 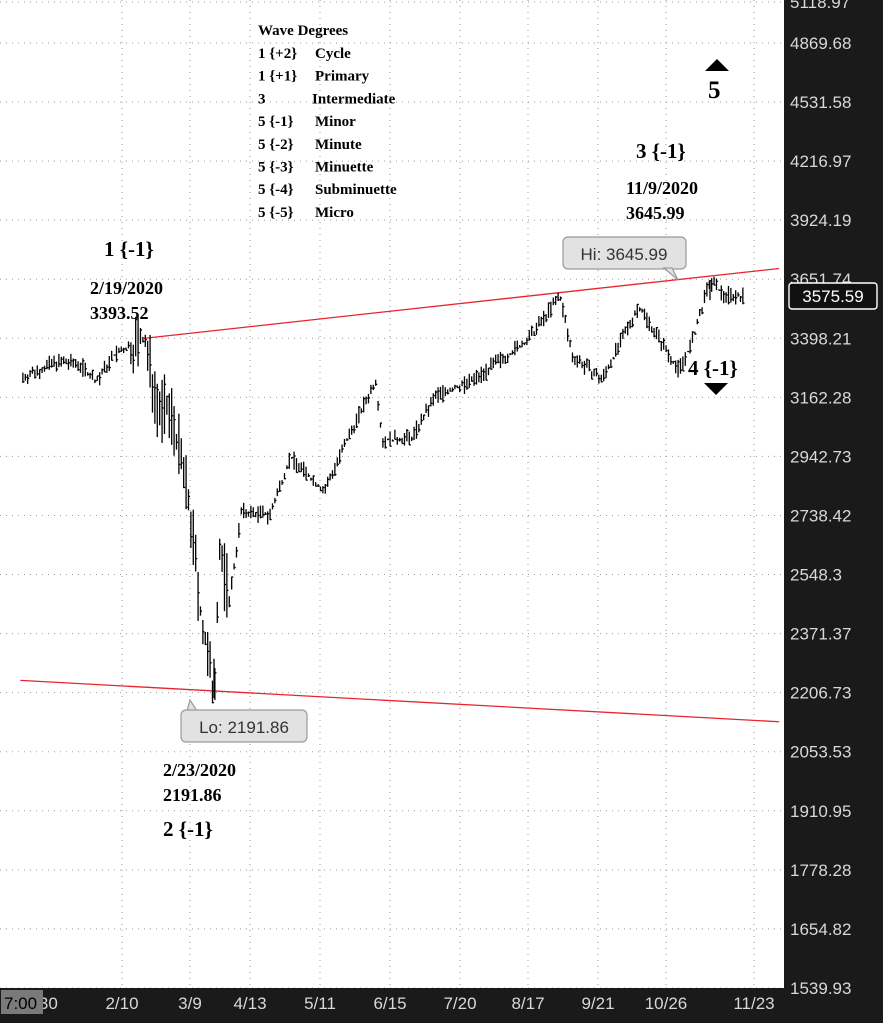 What do you see at coordinates (199, 770) in the screenshot?
I see `wave-2-date: 2/23/2020` at bounding box center [199, 770].